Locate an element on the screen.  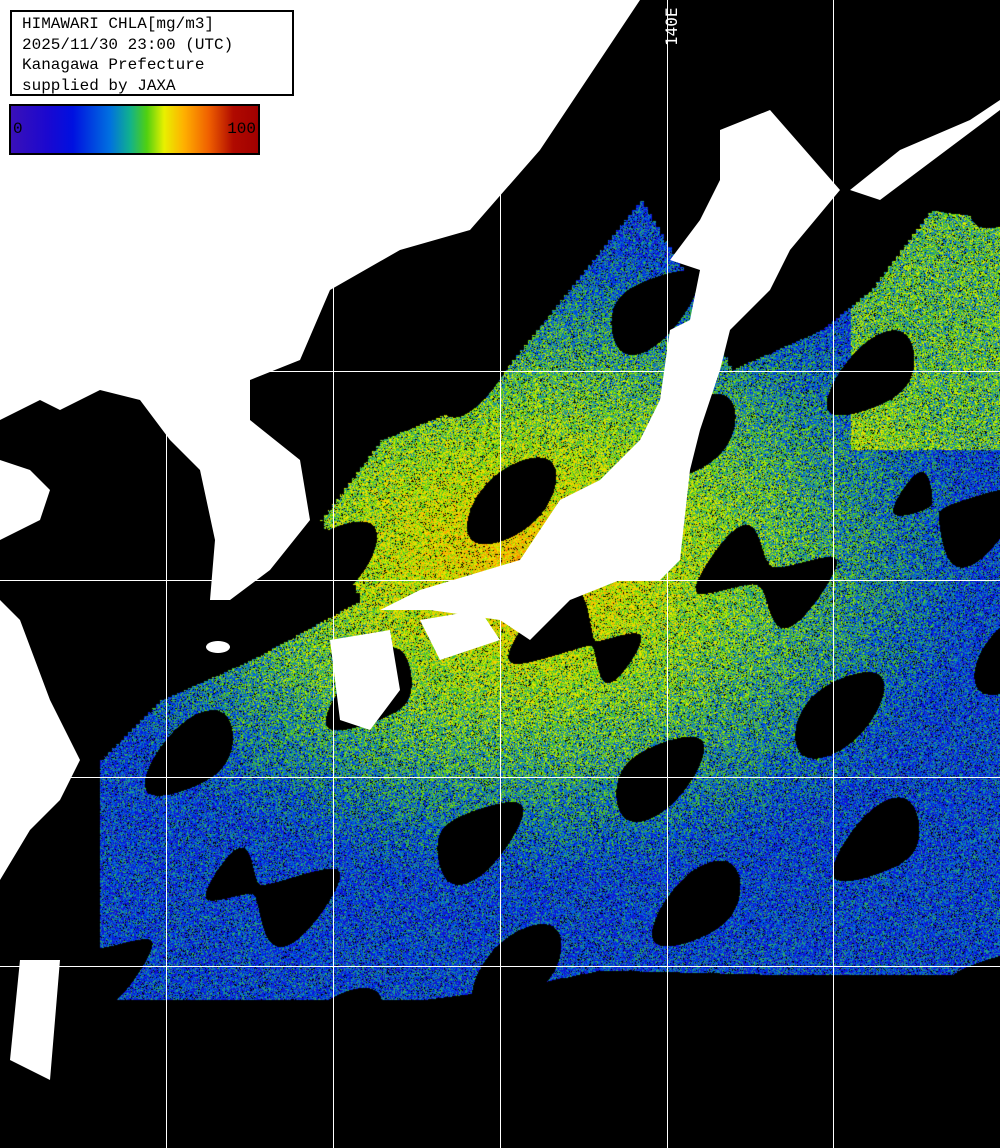
colorbar-max-label: 100 is located at coordinates (241, 129).